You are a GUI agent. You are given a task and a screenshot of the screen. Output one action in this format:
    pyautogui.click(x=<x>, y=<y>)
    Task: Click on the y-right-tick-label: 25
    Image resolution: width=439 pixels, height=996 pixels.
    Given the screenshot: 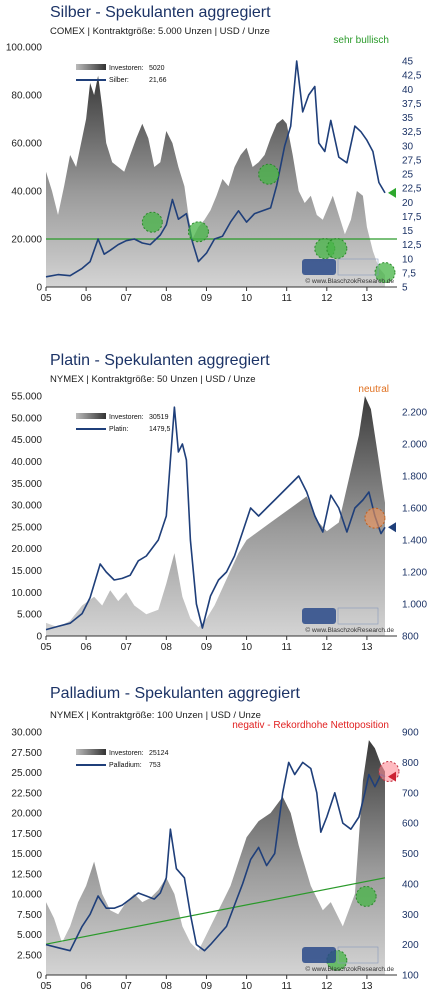 What is the action you would take?
    pyautogui.click(x=408, y=175)
    